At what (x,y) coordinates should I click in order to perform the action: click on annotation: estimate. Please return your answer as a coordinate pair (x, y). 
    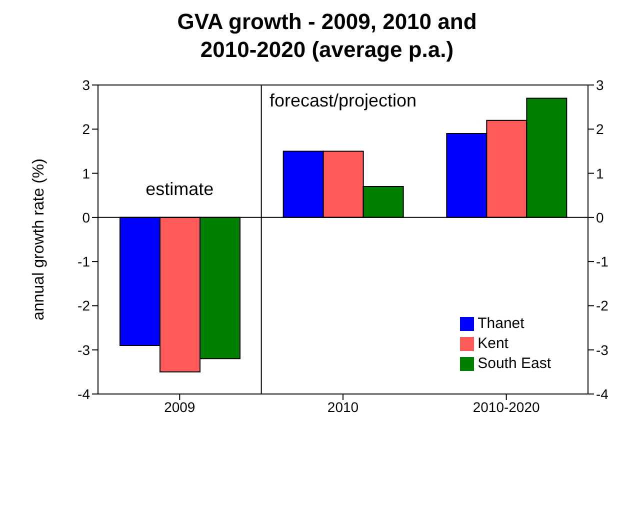
    Looking at the image, I should click on (180, 188).